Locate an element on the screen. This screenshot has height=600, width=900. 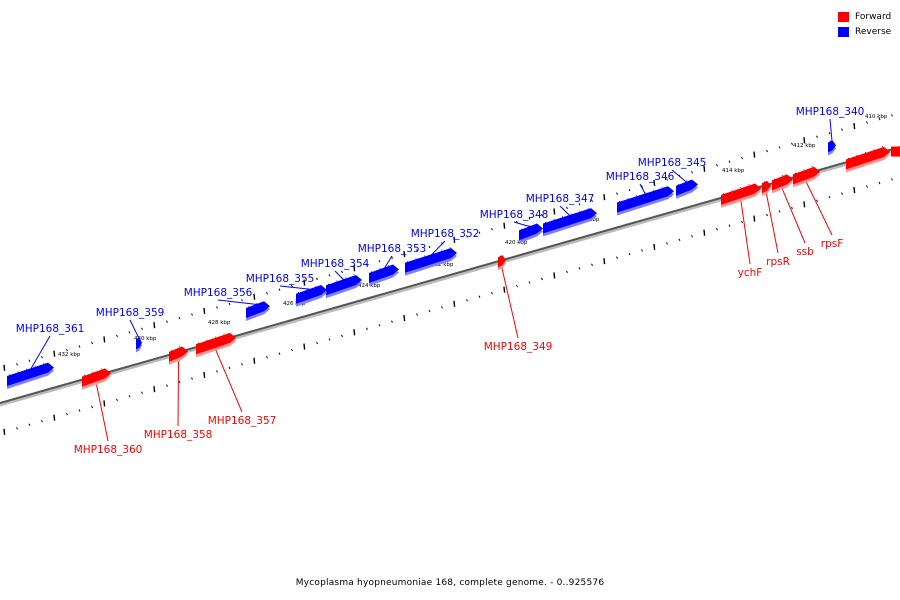
legend: Forward Reverse is located at coordinates (864, 24).